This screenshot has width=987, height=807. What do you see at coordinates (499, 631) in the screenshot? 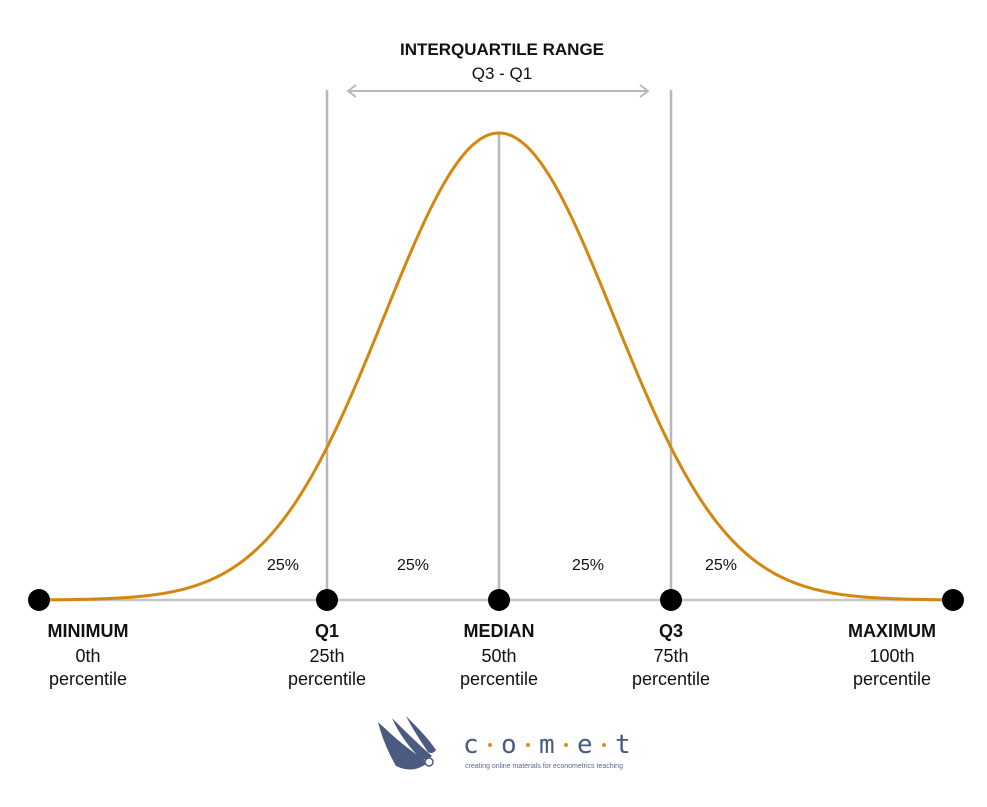
I see `median-name: MEDIAN` at bounding box center [499, 631].